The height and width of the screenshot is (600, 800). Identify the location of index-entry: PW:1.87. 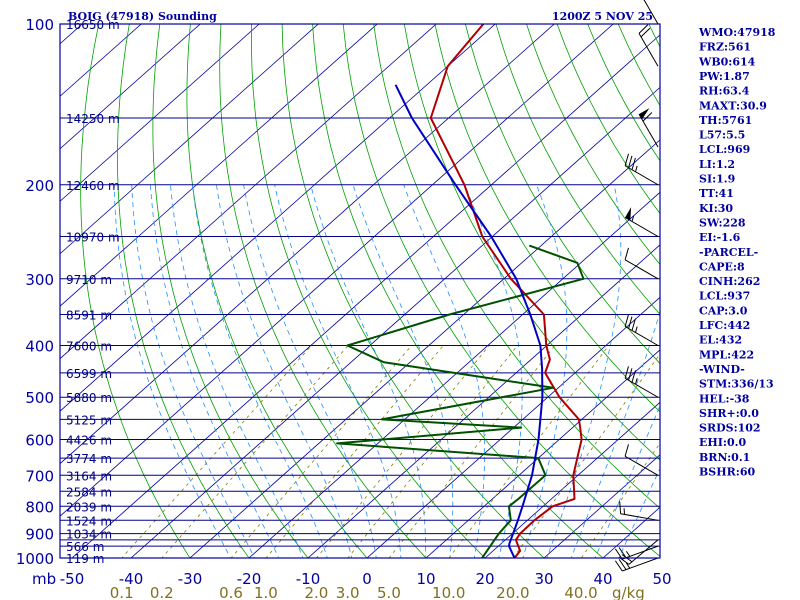
(724, 76).